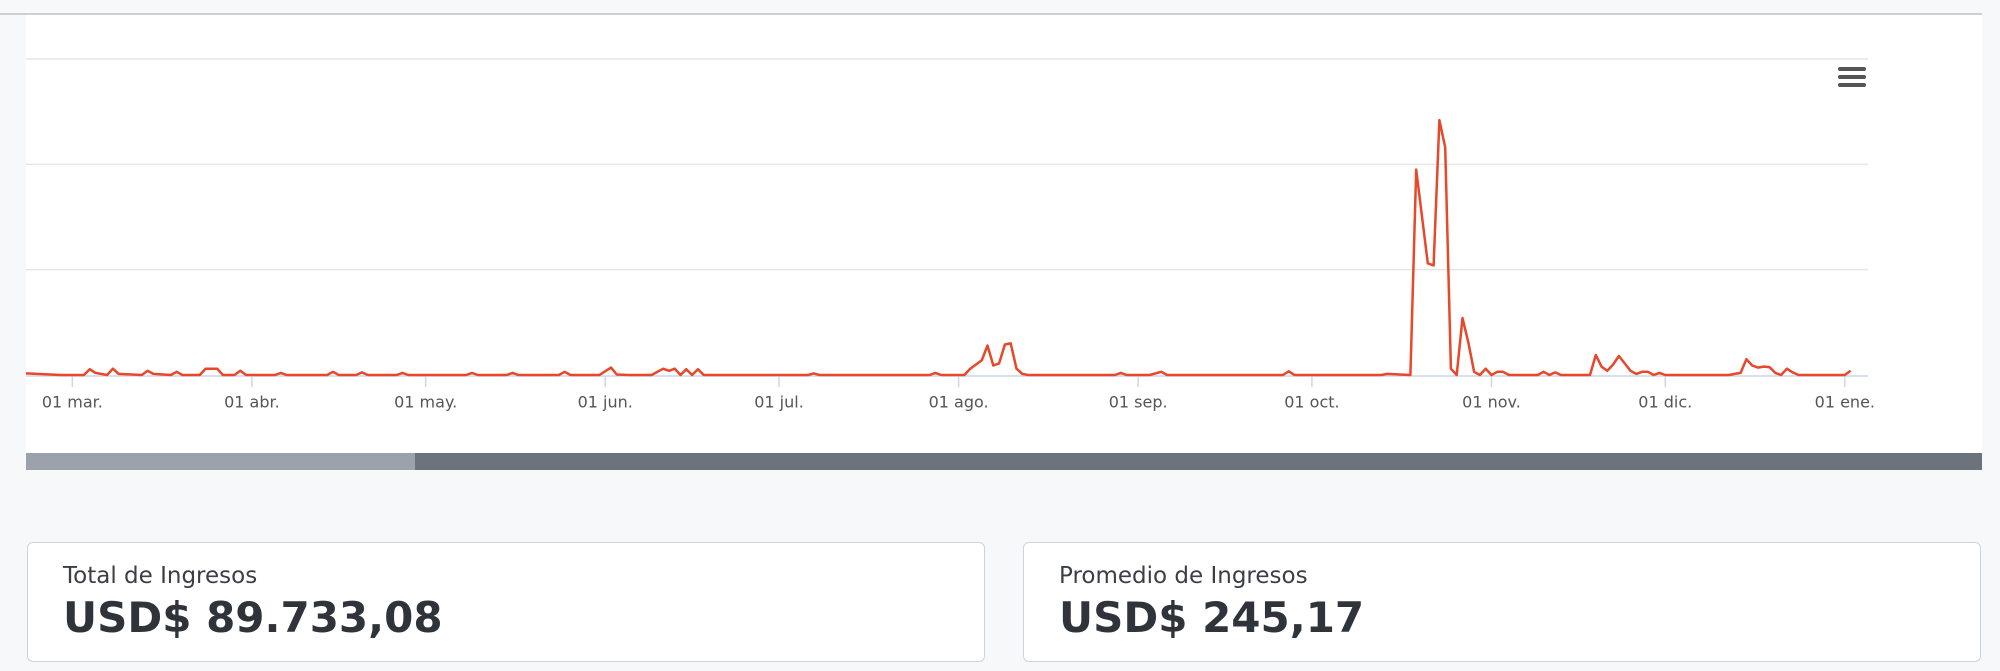 The height and width of the screenshot is (671, 2000). Describe the element at coordinates (1491, 402) in the screenshot. I see `x-tick-label: 01 nov.` at that location.